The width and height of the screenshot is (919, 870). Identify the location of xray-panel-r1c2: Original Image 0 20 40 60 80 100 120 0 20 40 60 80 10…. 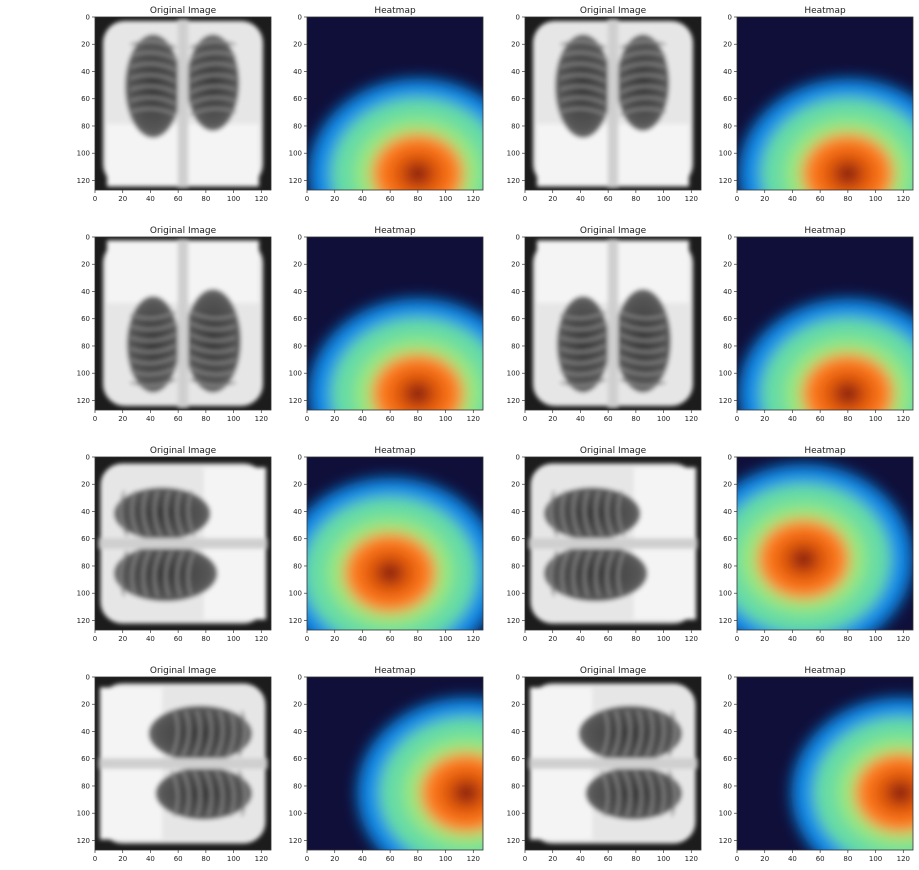
(604, 324).